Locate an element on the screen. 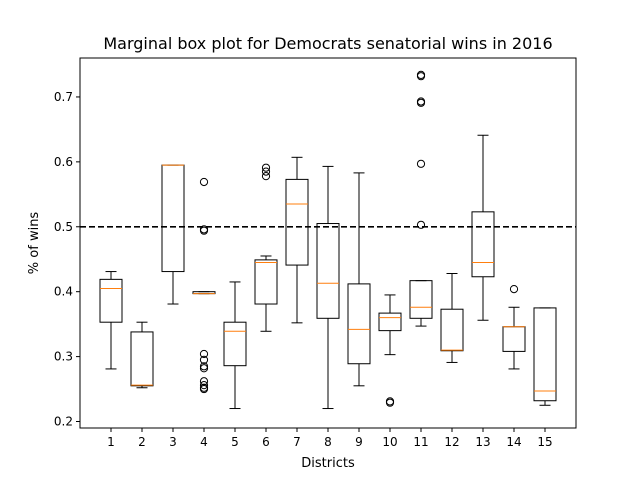 Image resolution: width=640 pixels, height=480 pixels. x-tick-label: 13 is located at coordinates (482, 442).